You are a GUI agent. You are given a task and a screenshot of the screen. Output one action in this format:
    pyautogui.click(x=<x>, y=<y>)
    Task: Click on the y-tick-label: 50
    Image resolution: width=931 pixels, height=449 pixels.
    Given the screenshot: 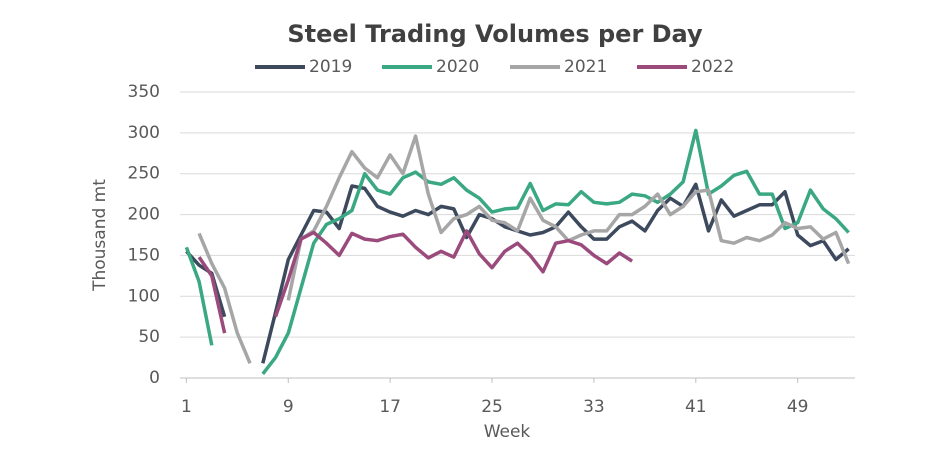 What is the action you would take?
    pyautogui.click(x=149, y=337)
    